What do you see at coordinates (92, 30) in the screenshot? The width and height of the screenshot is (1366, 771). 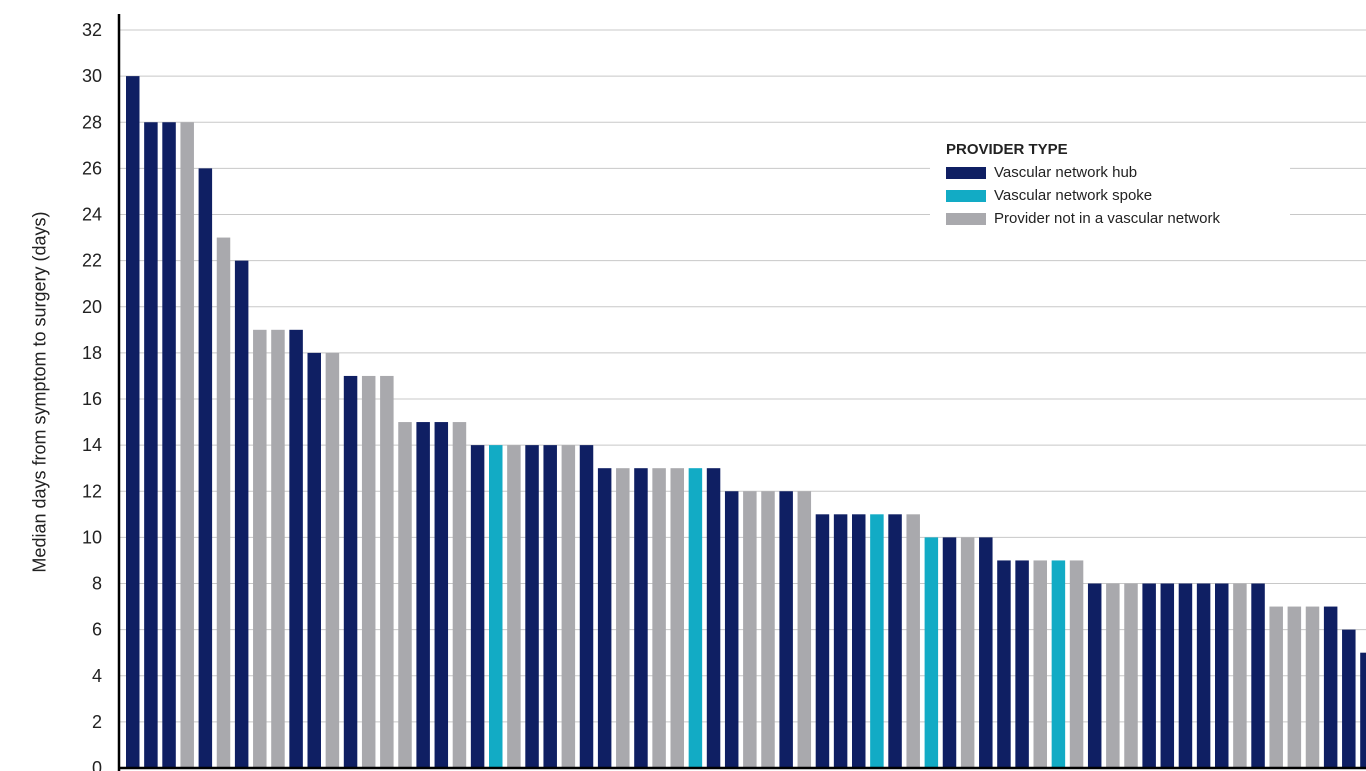 I see `y-tick-label: 32` at bounding box center [92, 30].